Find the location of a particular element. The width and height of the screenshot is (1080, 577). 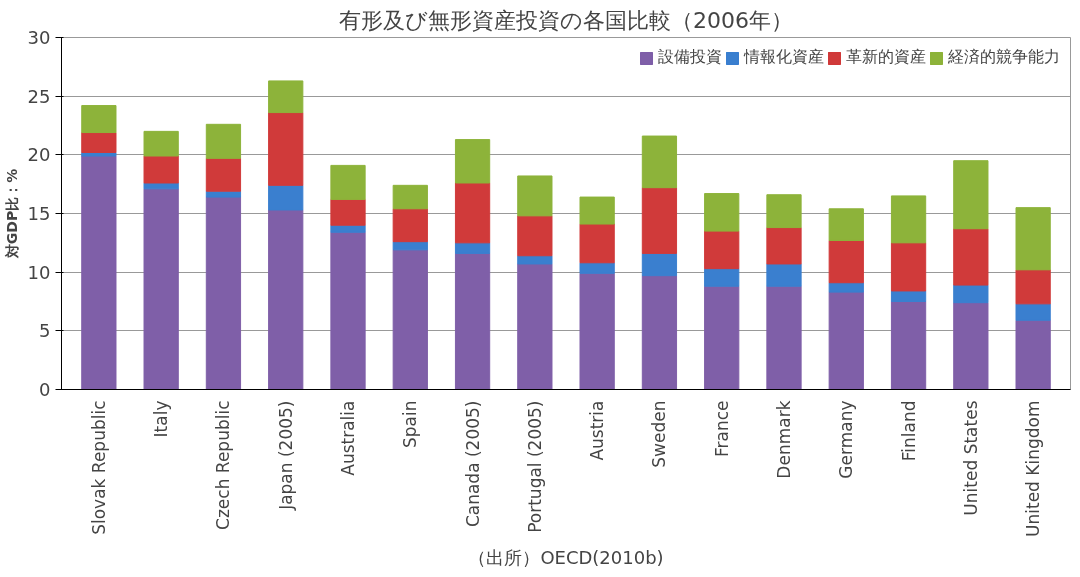

x-tick-label: Sweden is located at coordinates (659, 434).